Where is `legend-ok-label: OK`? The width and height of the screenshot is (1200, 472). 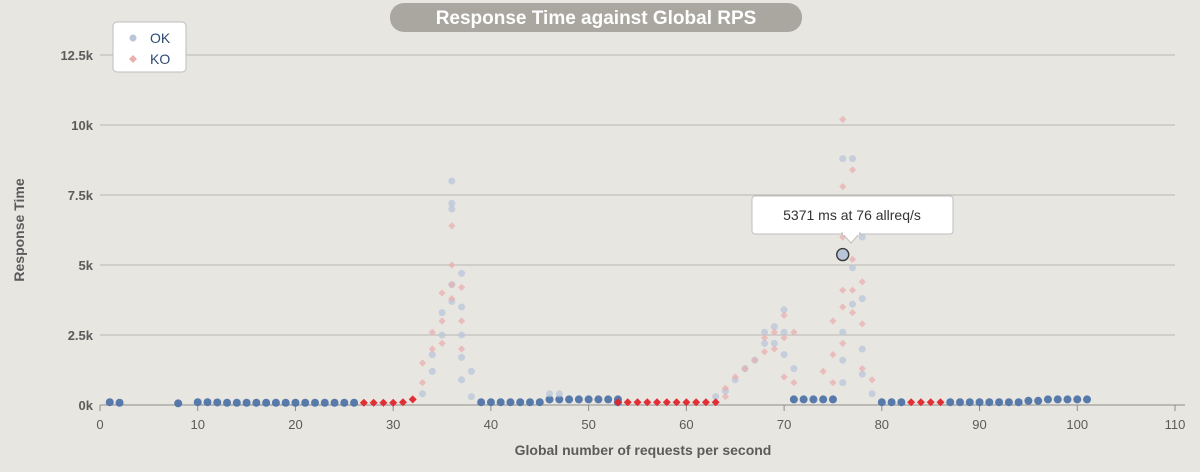
legend-ok-label: OK is located at coordinates (160, 38).